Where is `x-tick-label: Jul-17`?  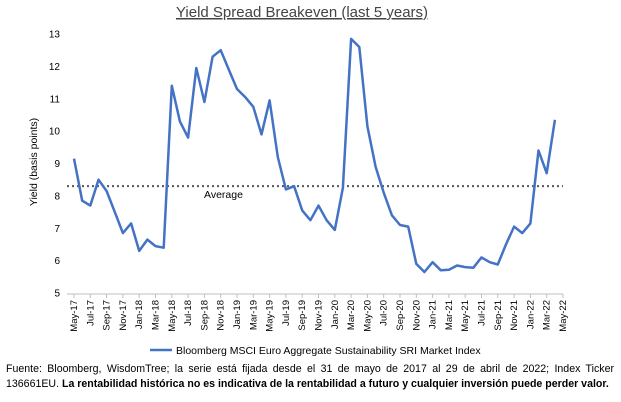
x-tick-label: Jul-17 is located at coordinates (90, 313).